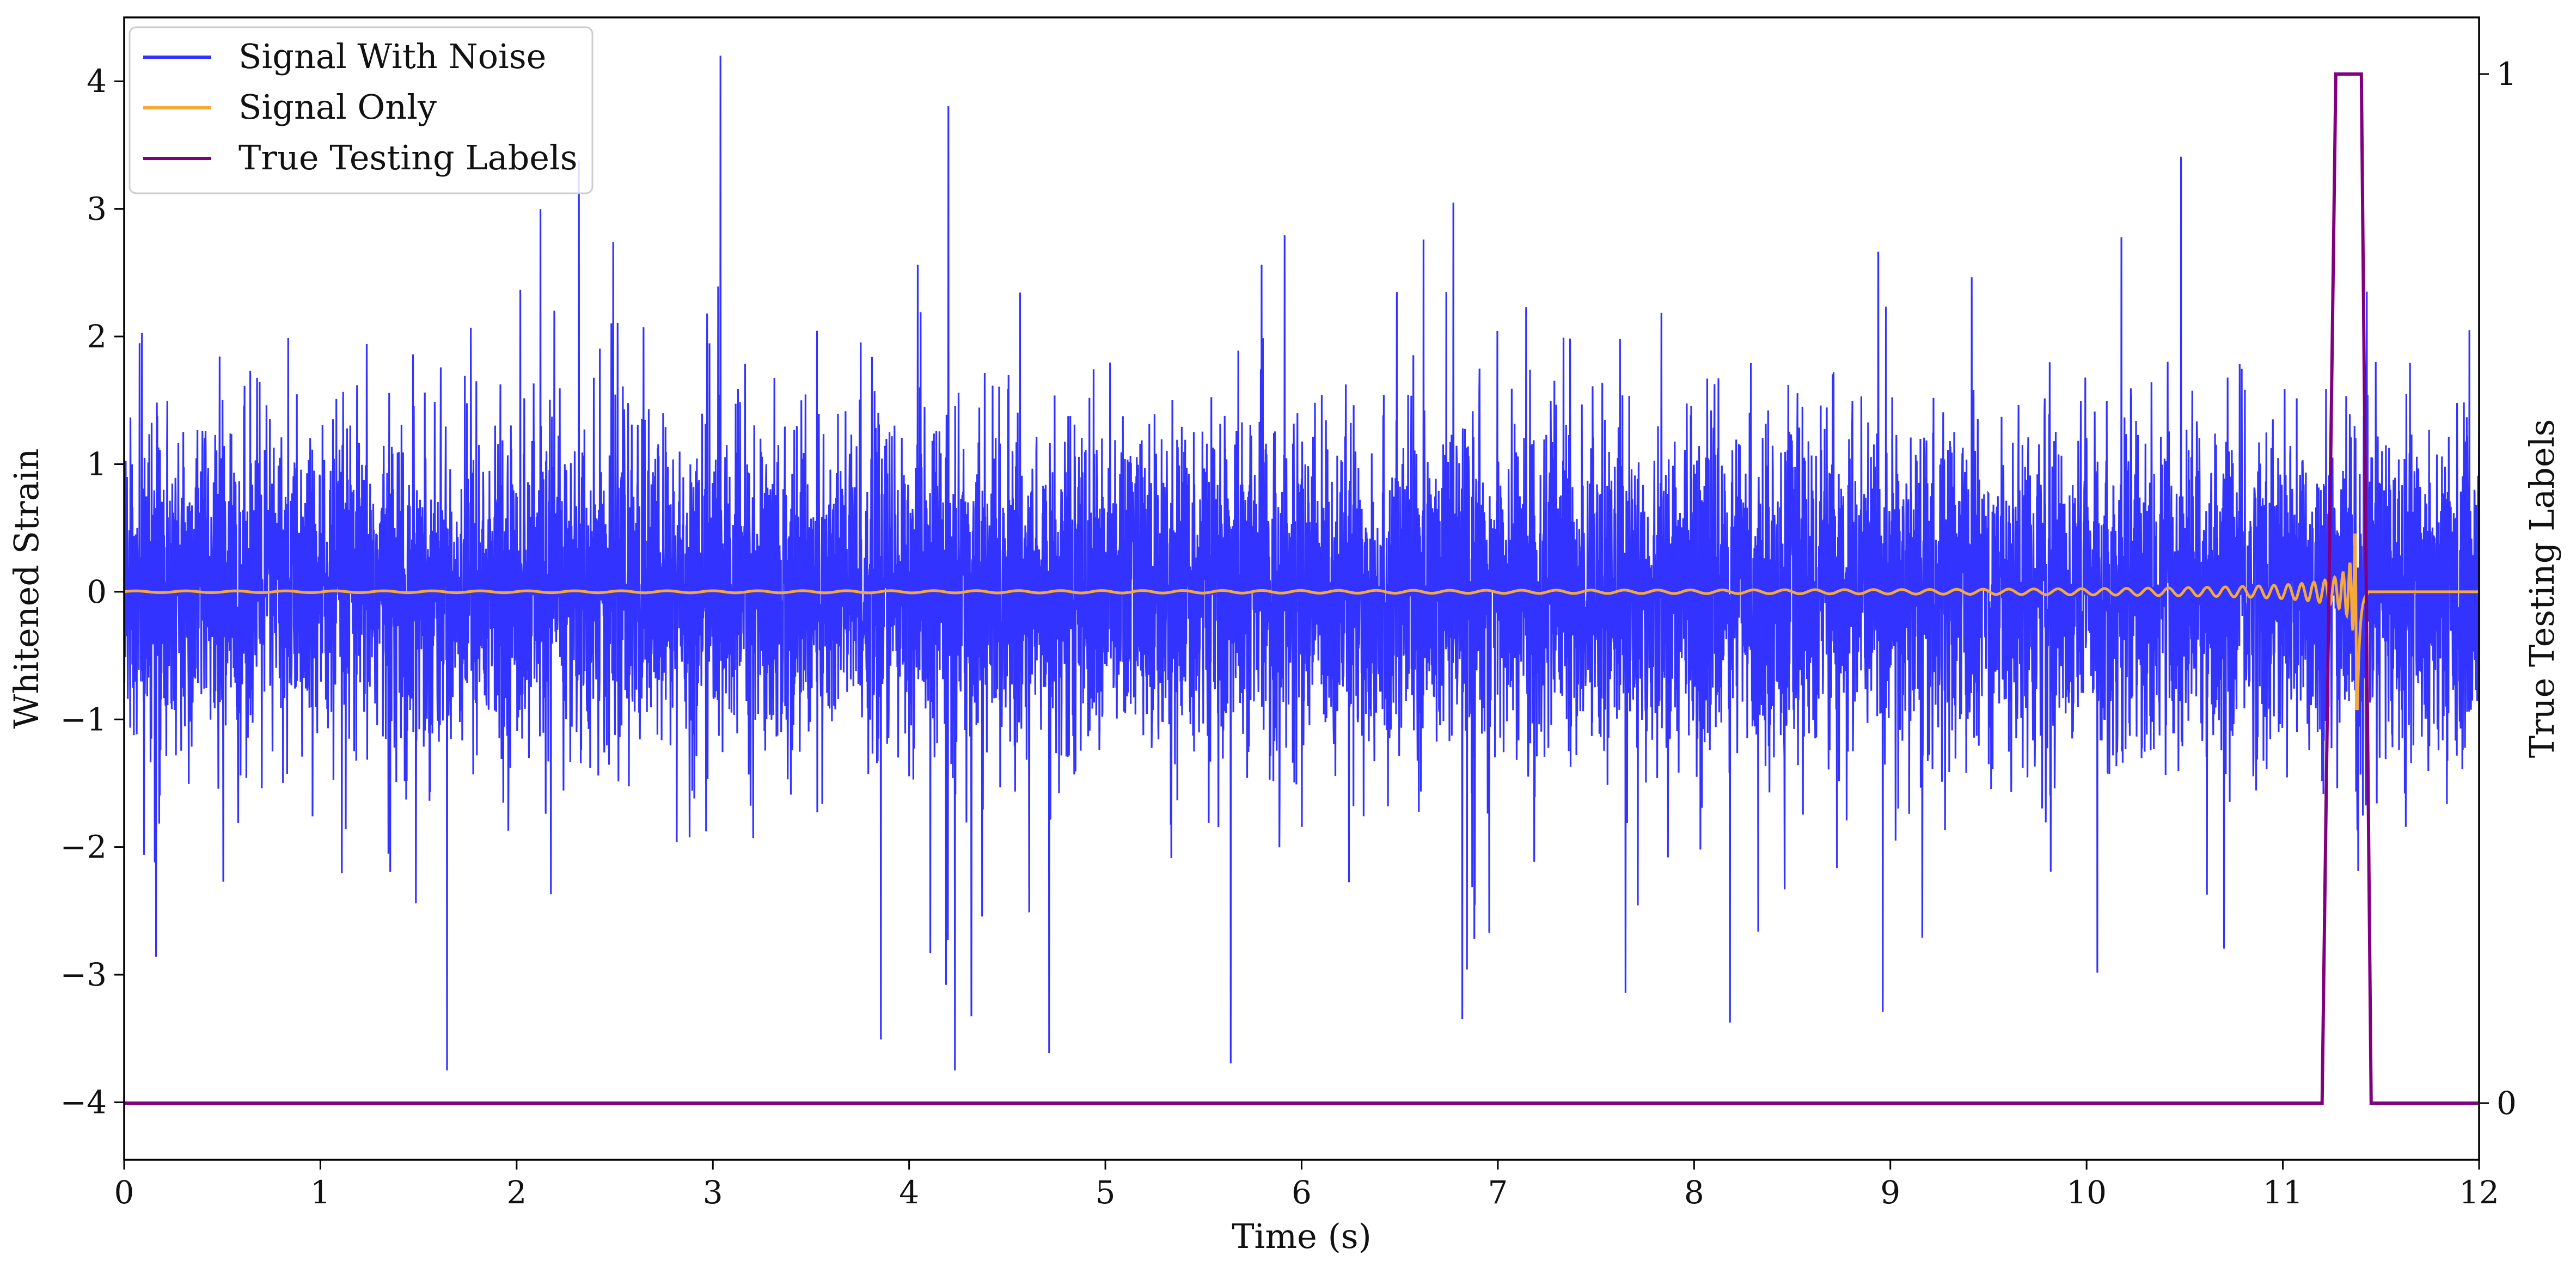  Describe the element at coordinates (337, 107) in the screenshot. I see `legend-label-signal-only: Signal Only` at that location.